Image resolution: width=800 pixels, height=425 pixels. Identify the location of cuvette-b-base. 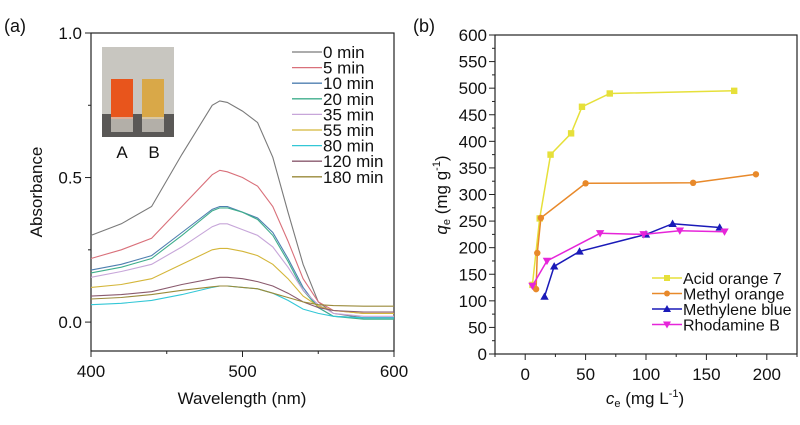
(153, 124).